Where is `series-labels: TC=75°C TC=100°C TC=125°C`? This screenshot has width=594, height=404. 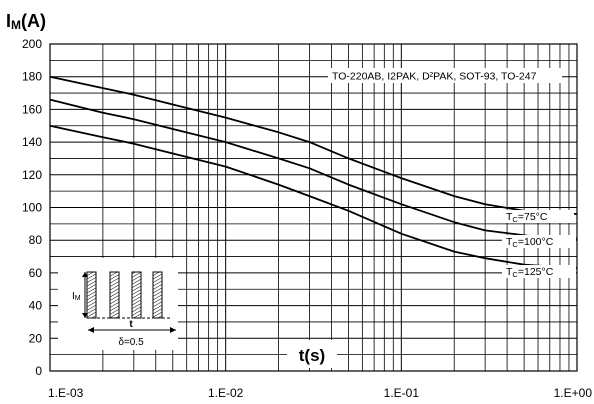 series-labels: TC=75°C TC=100°C TC=125°C is located at coordinates (539, 244).